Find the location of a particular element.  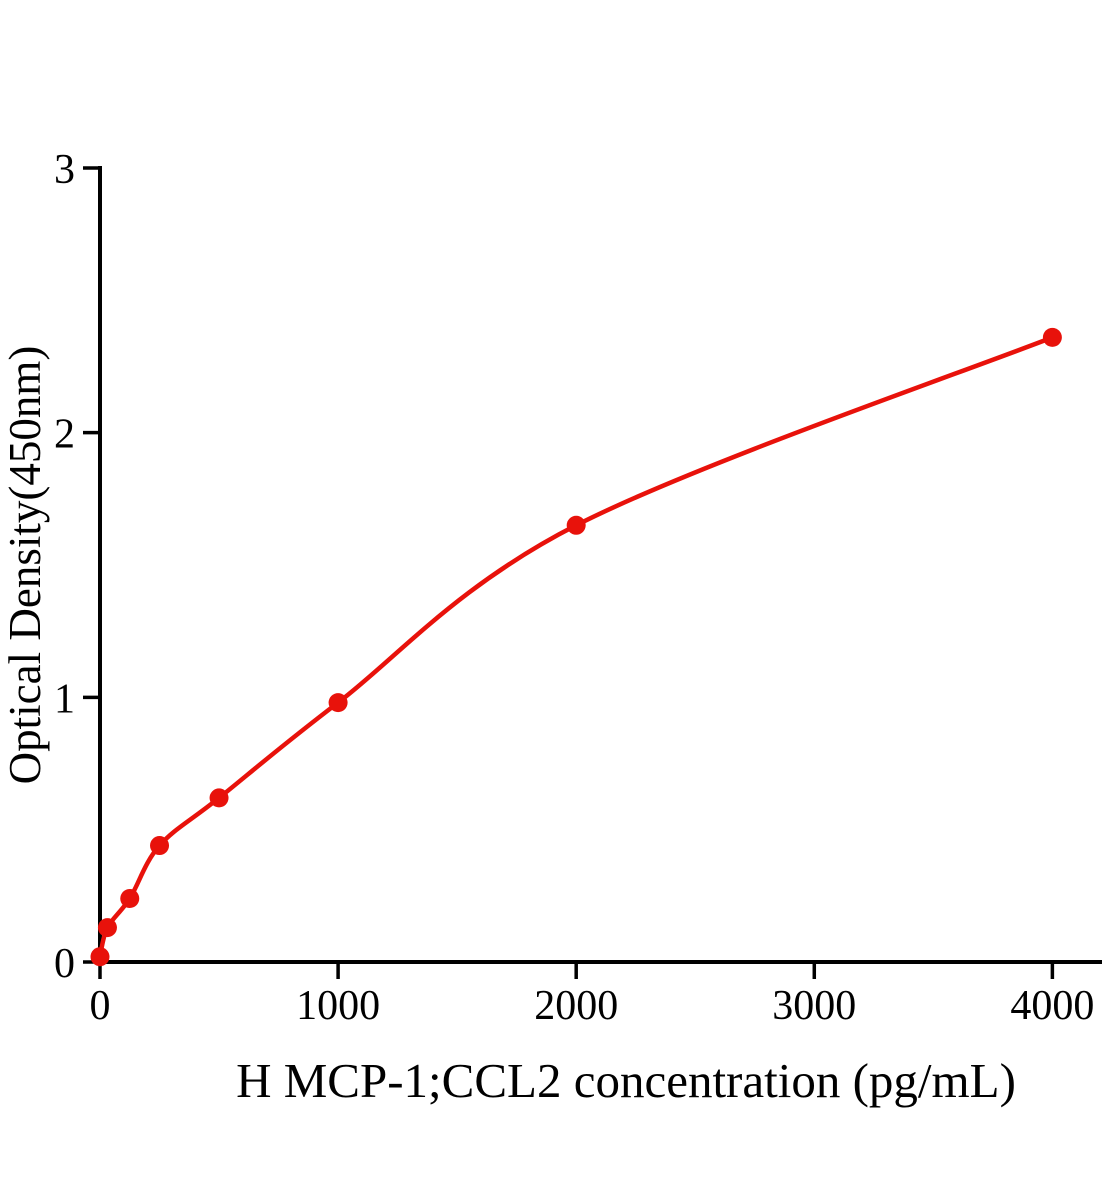

y-axis-title: Optical Density(450nm) is located at coordinates (25, 565).